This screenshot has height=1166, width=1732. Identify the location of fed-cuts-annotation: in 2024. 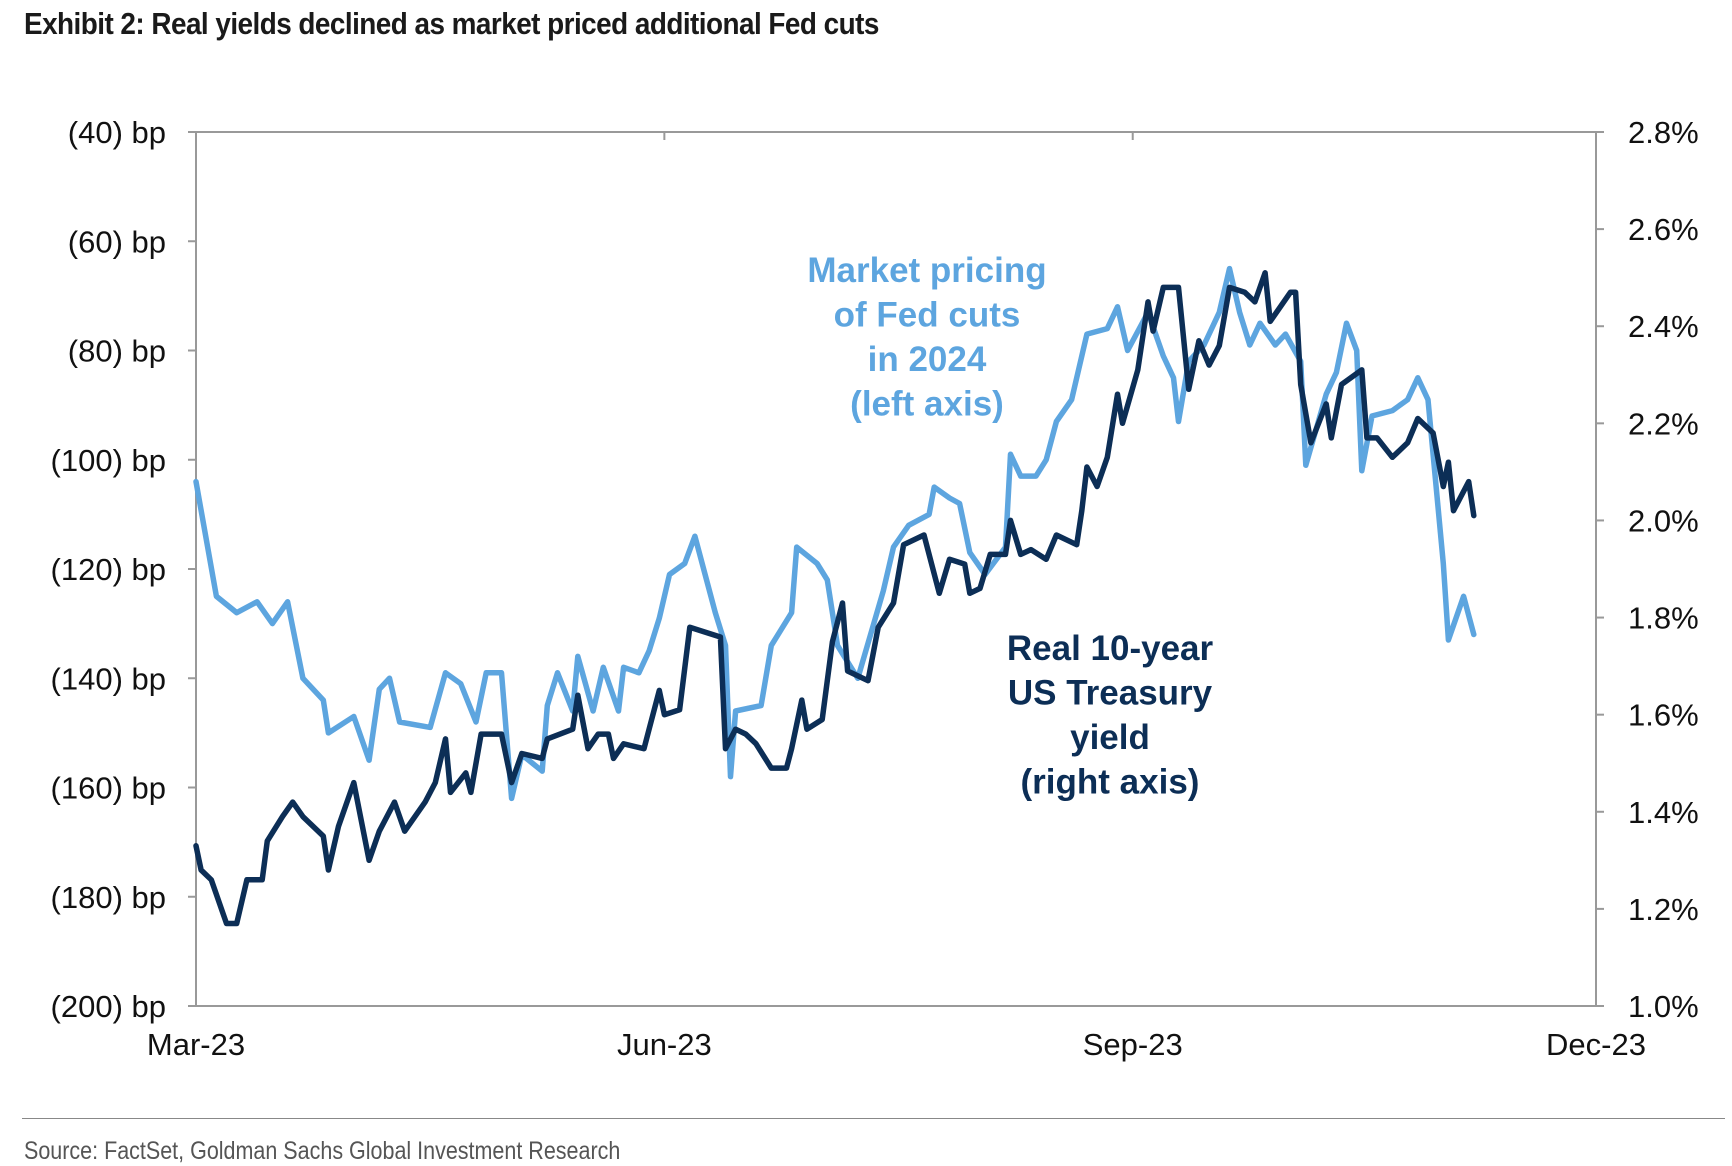
(927, 359).